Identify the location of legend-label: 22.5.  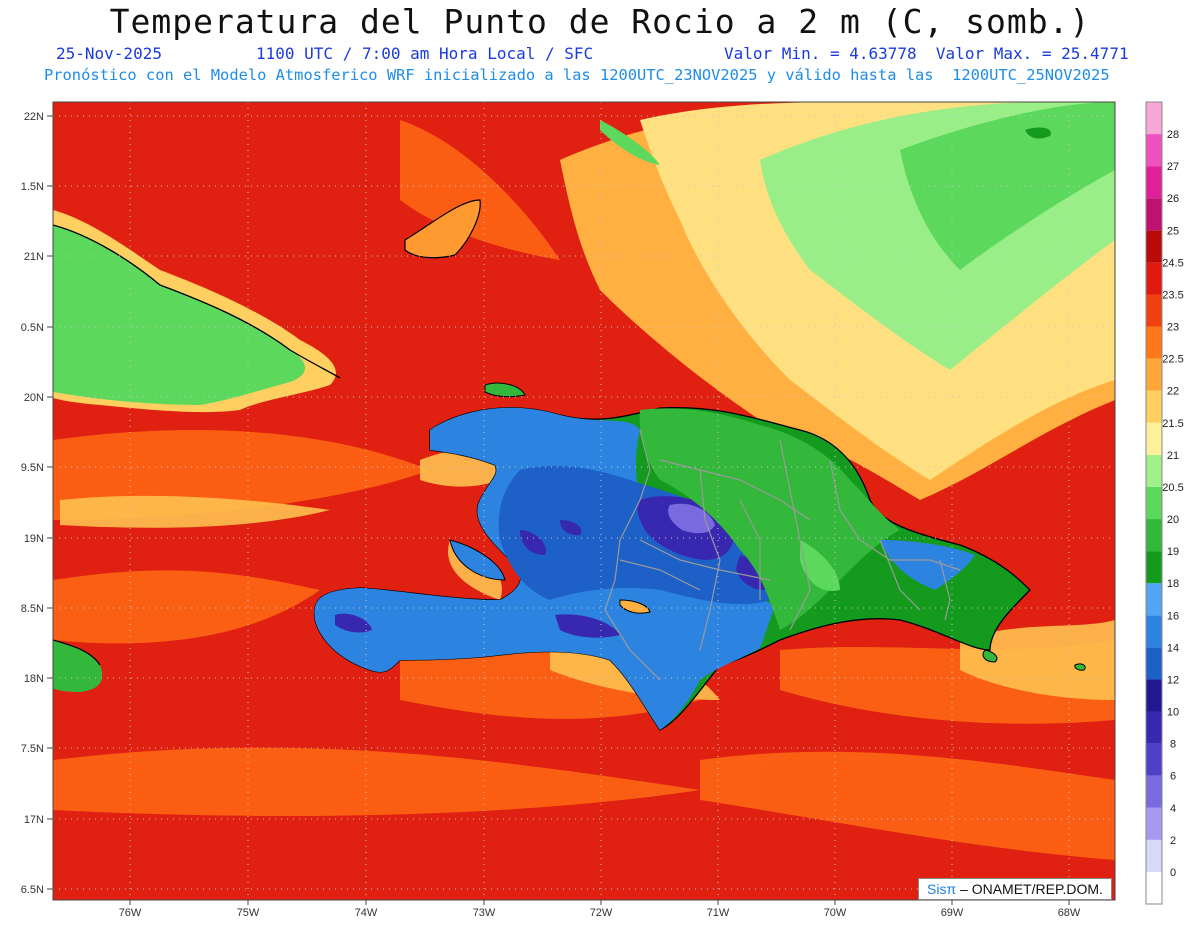
(1172, 360).